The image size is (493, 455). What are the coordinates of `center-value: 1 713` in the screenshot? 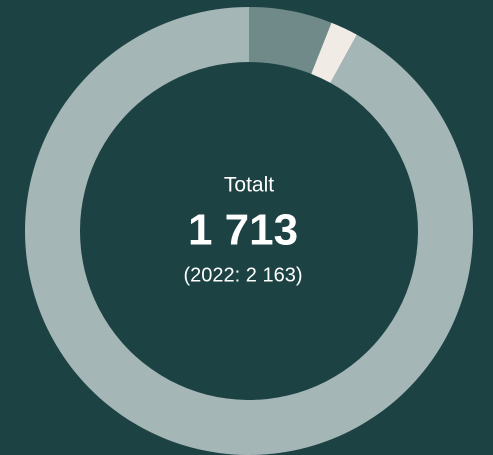 It's located at (243, 230).